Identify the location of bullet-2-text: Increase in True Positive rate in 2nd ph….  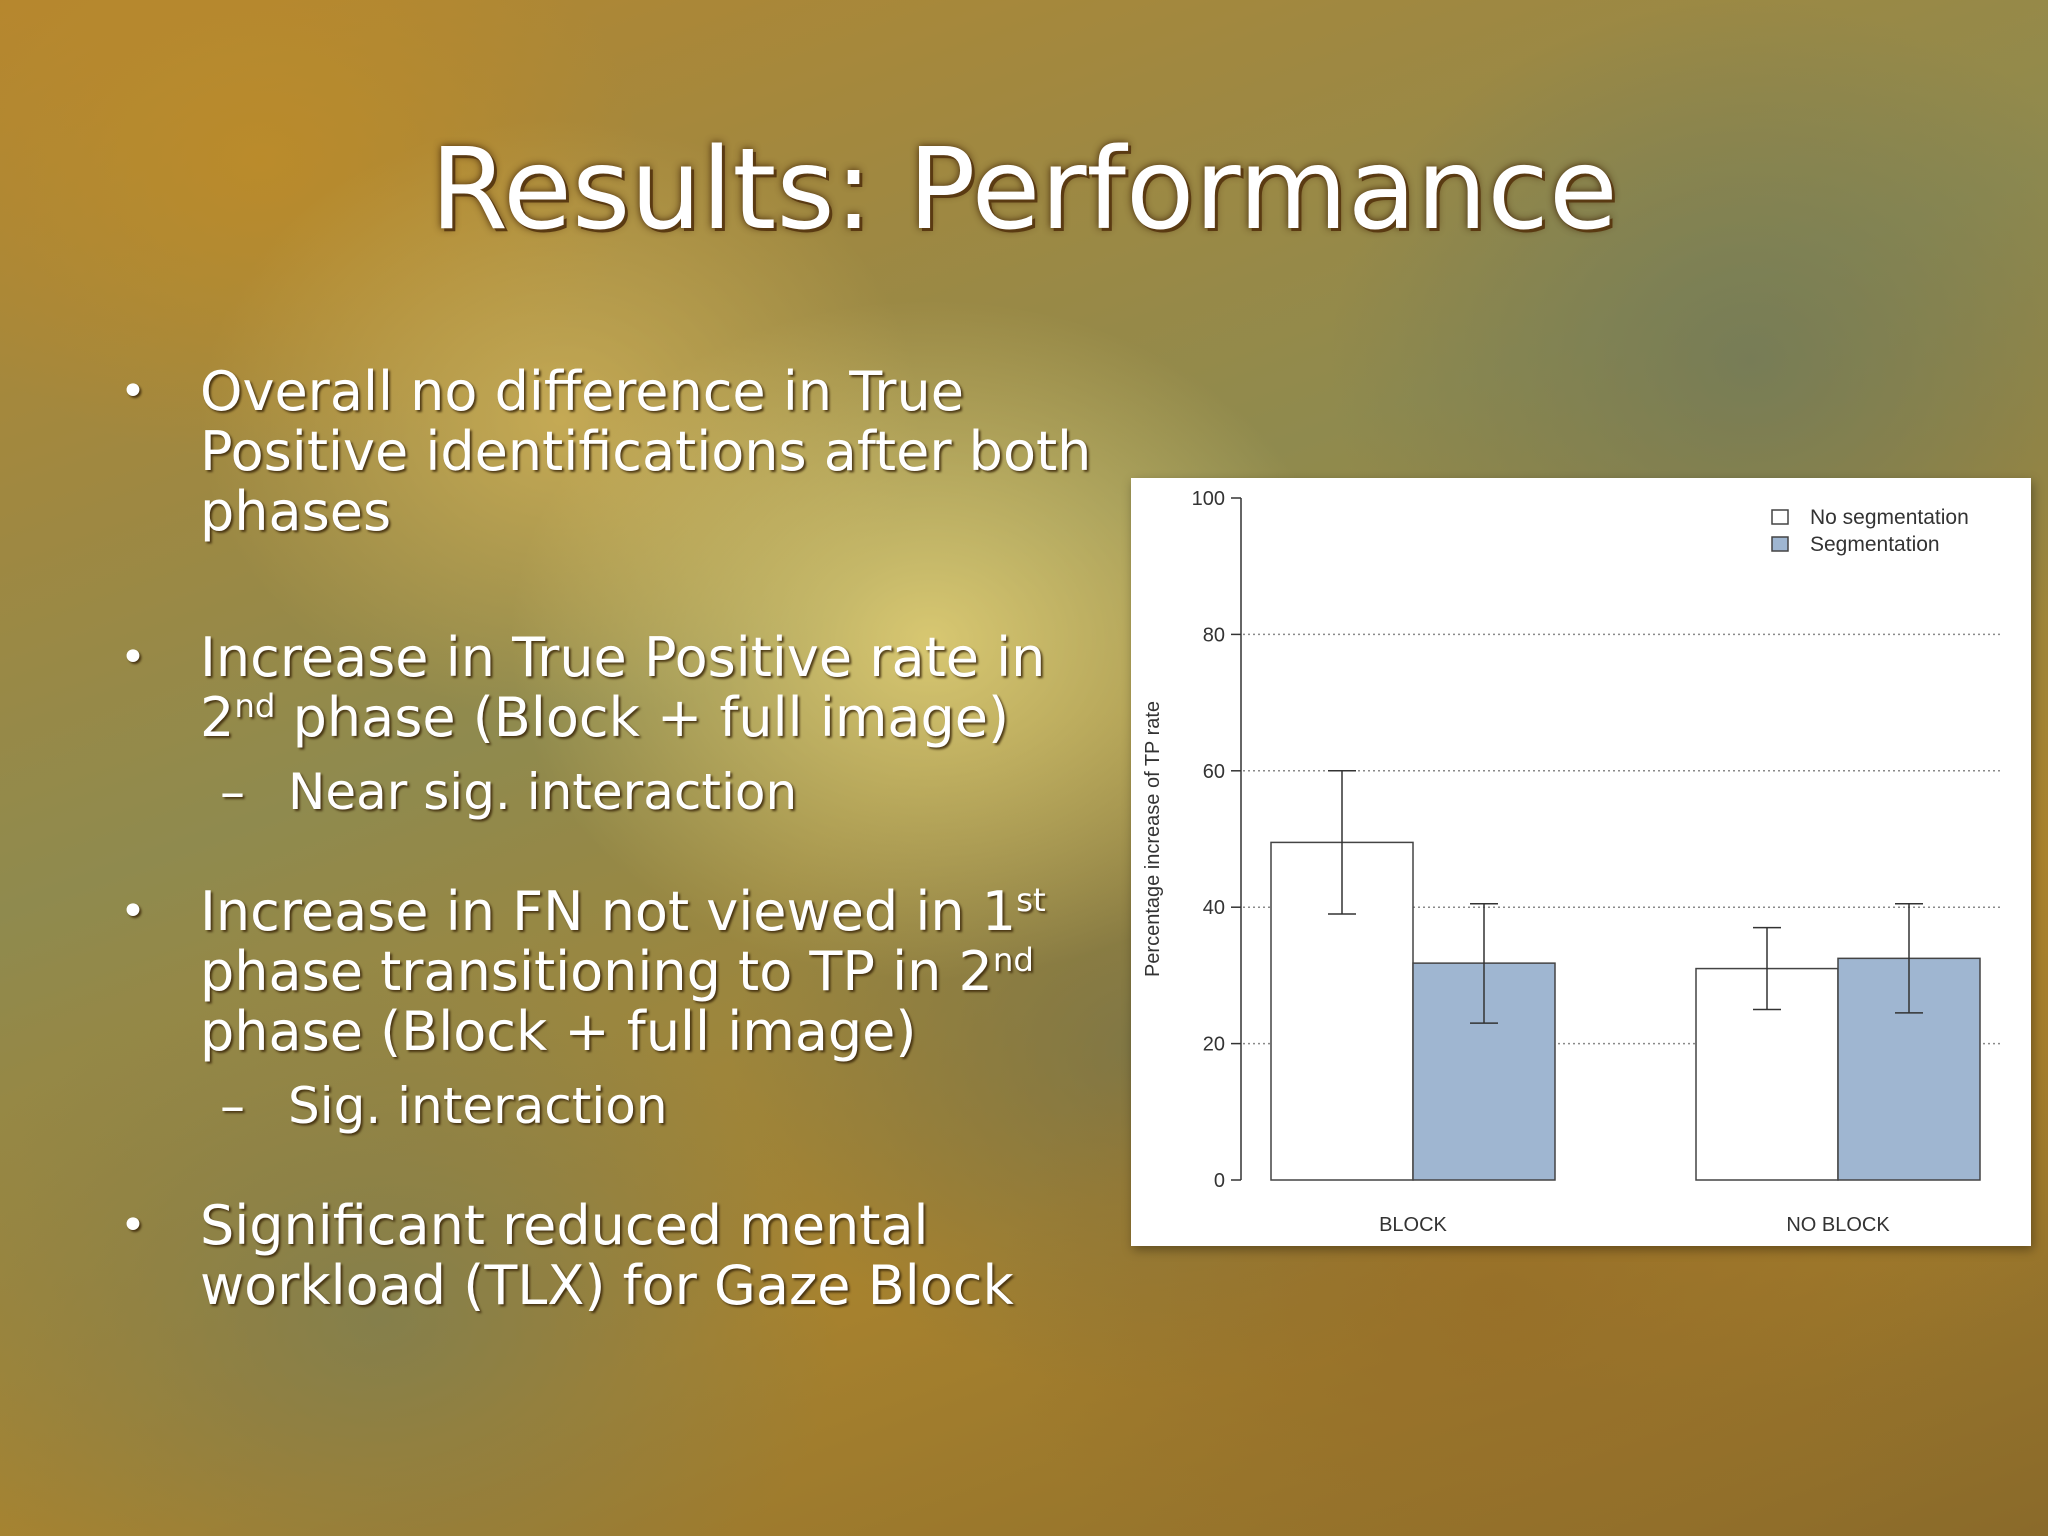
(623, 687).